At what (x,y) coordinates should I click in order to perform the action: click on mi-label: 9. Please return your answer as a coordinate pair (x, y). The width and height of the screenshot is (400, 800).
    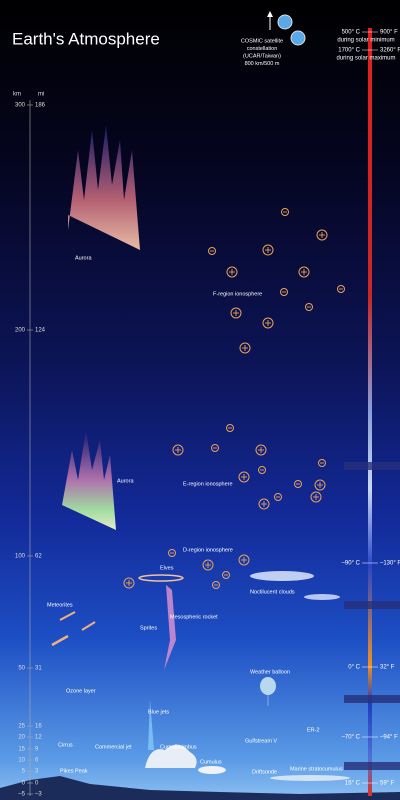
    Looking at the image, I should click on (37, 750).